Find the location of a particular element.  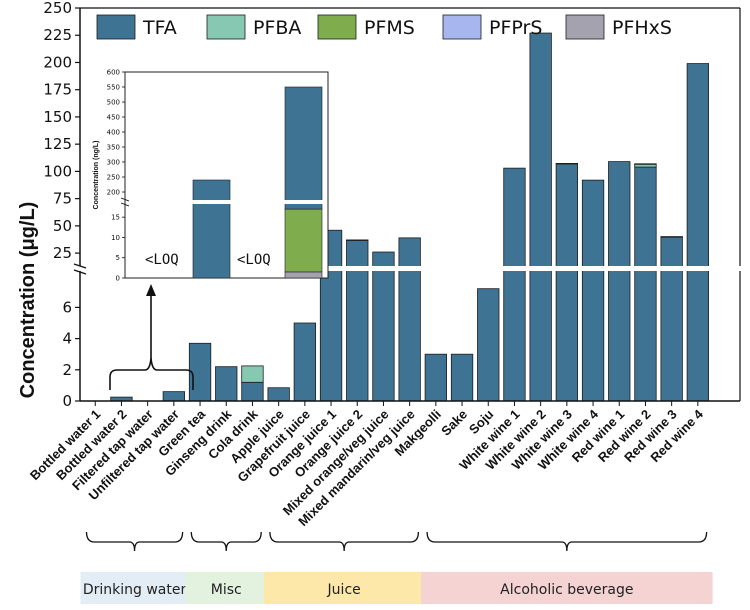

axis-break-band is located at coordinates (410, 268).